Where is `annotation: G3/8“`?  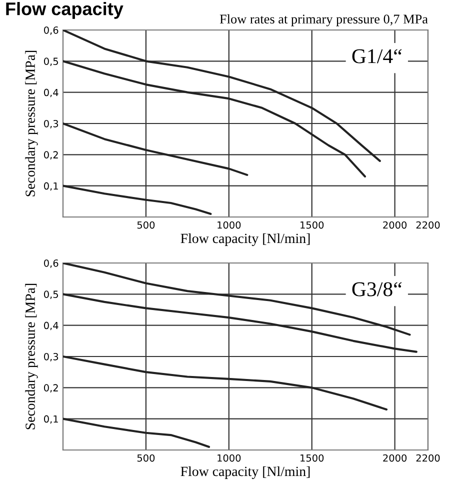
annotation: G3/8“ is located at coordinates (377, 289).